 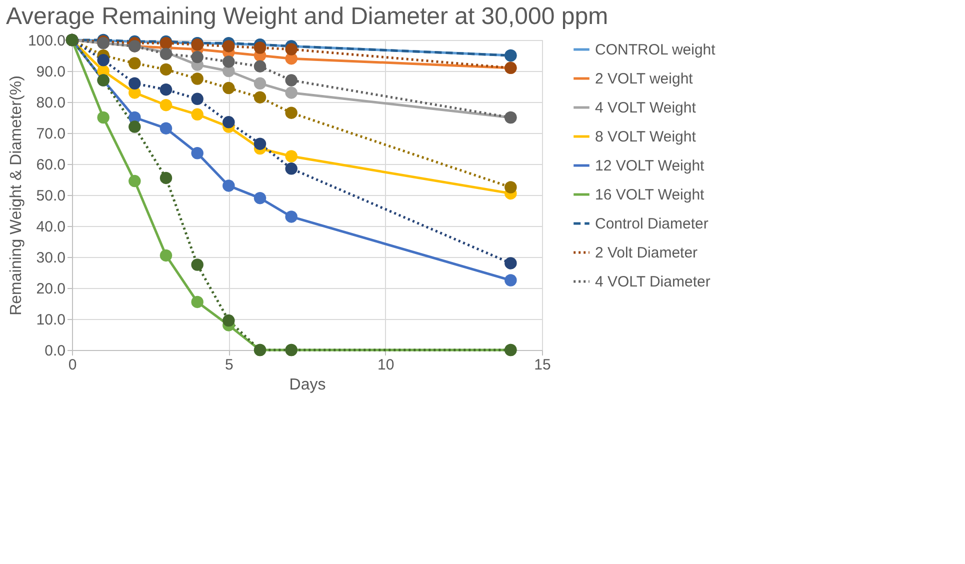 What do you see at coordinates (51, 196) in the screenshot?
I see `y-tick-label: 50.0` at bounding box center [51, 196].